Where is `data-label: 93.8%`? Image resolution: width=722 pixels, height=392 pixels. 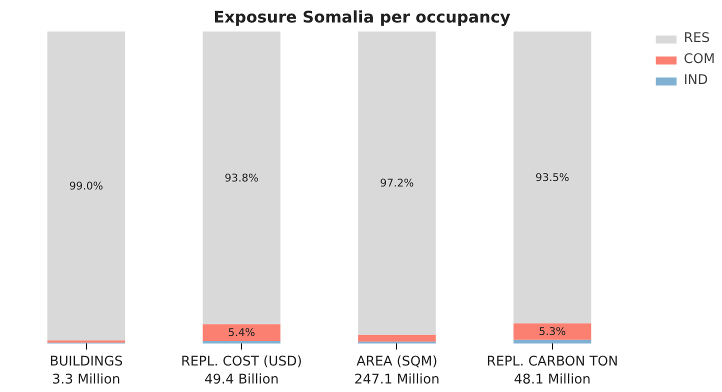
data-label: 93.8% is located at coordinates (241, 177).